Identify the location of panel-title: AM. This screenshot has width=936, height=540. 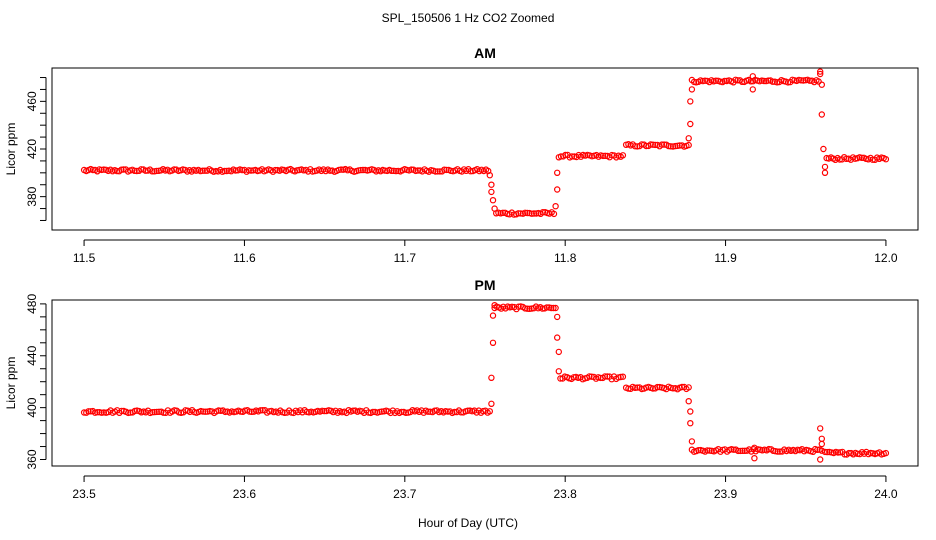
(485, 53).